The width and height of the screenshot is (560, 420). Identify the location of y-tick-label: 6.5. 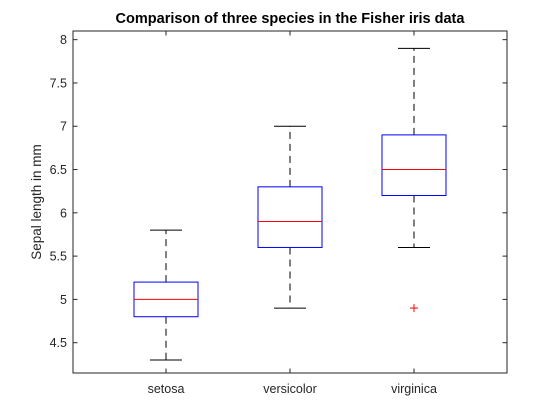
(58, 170).